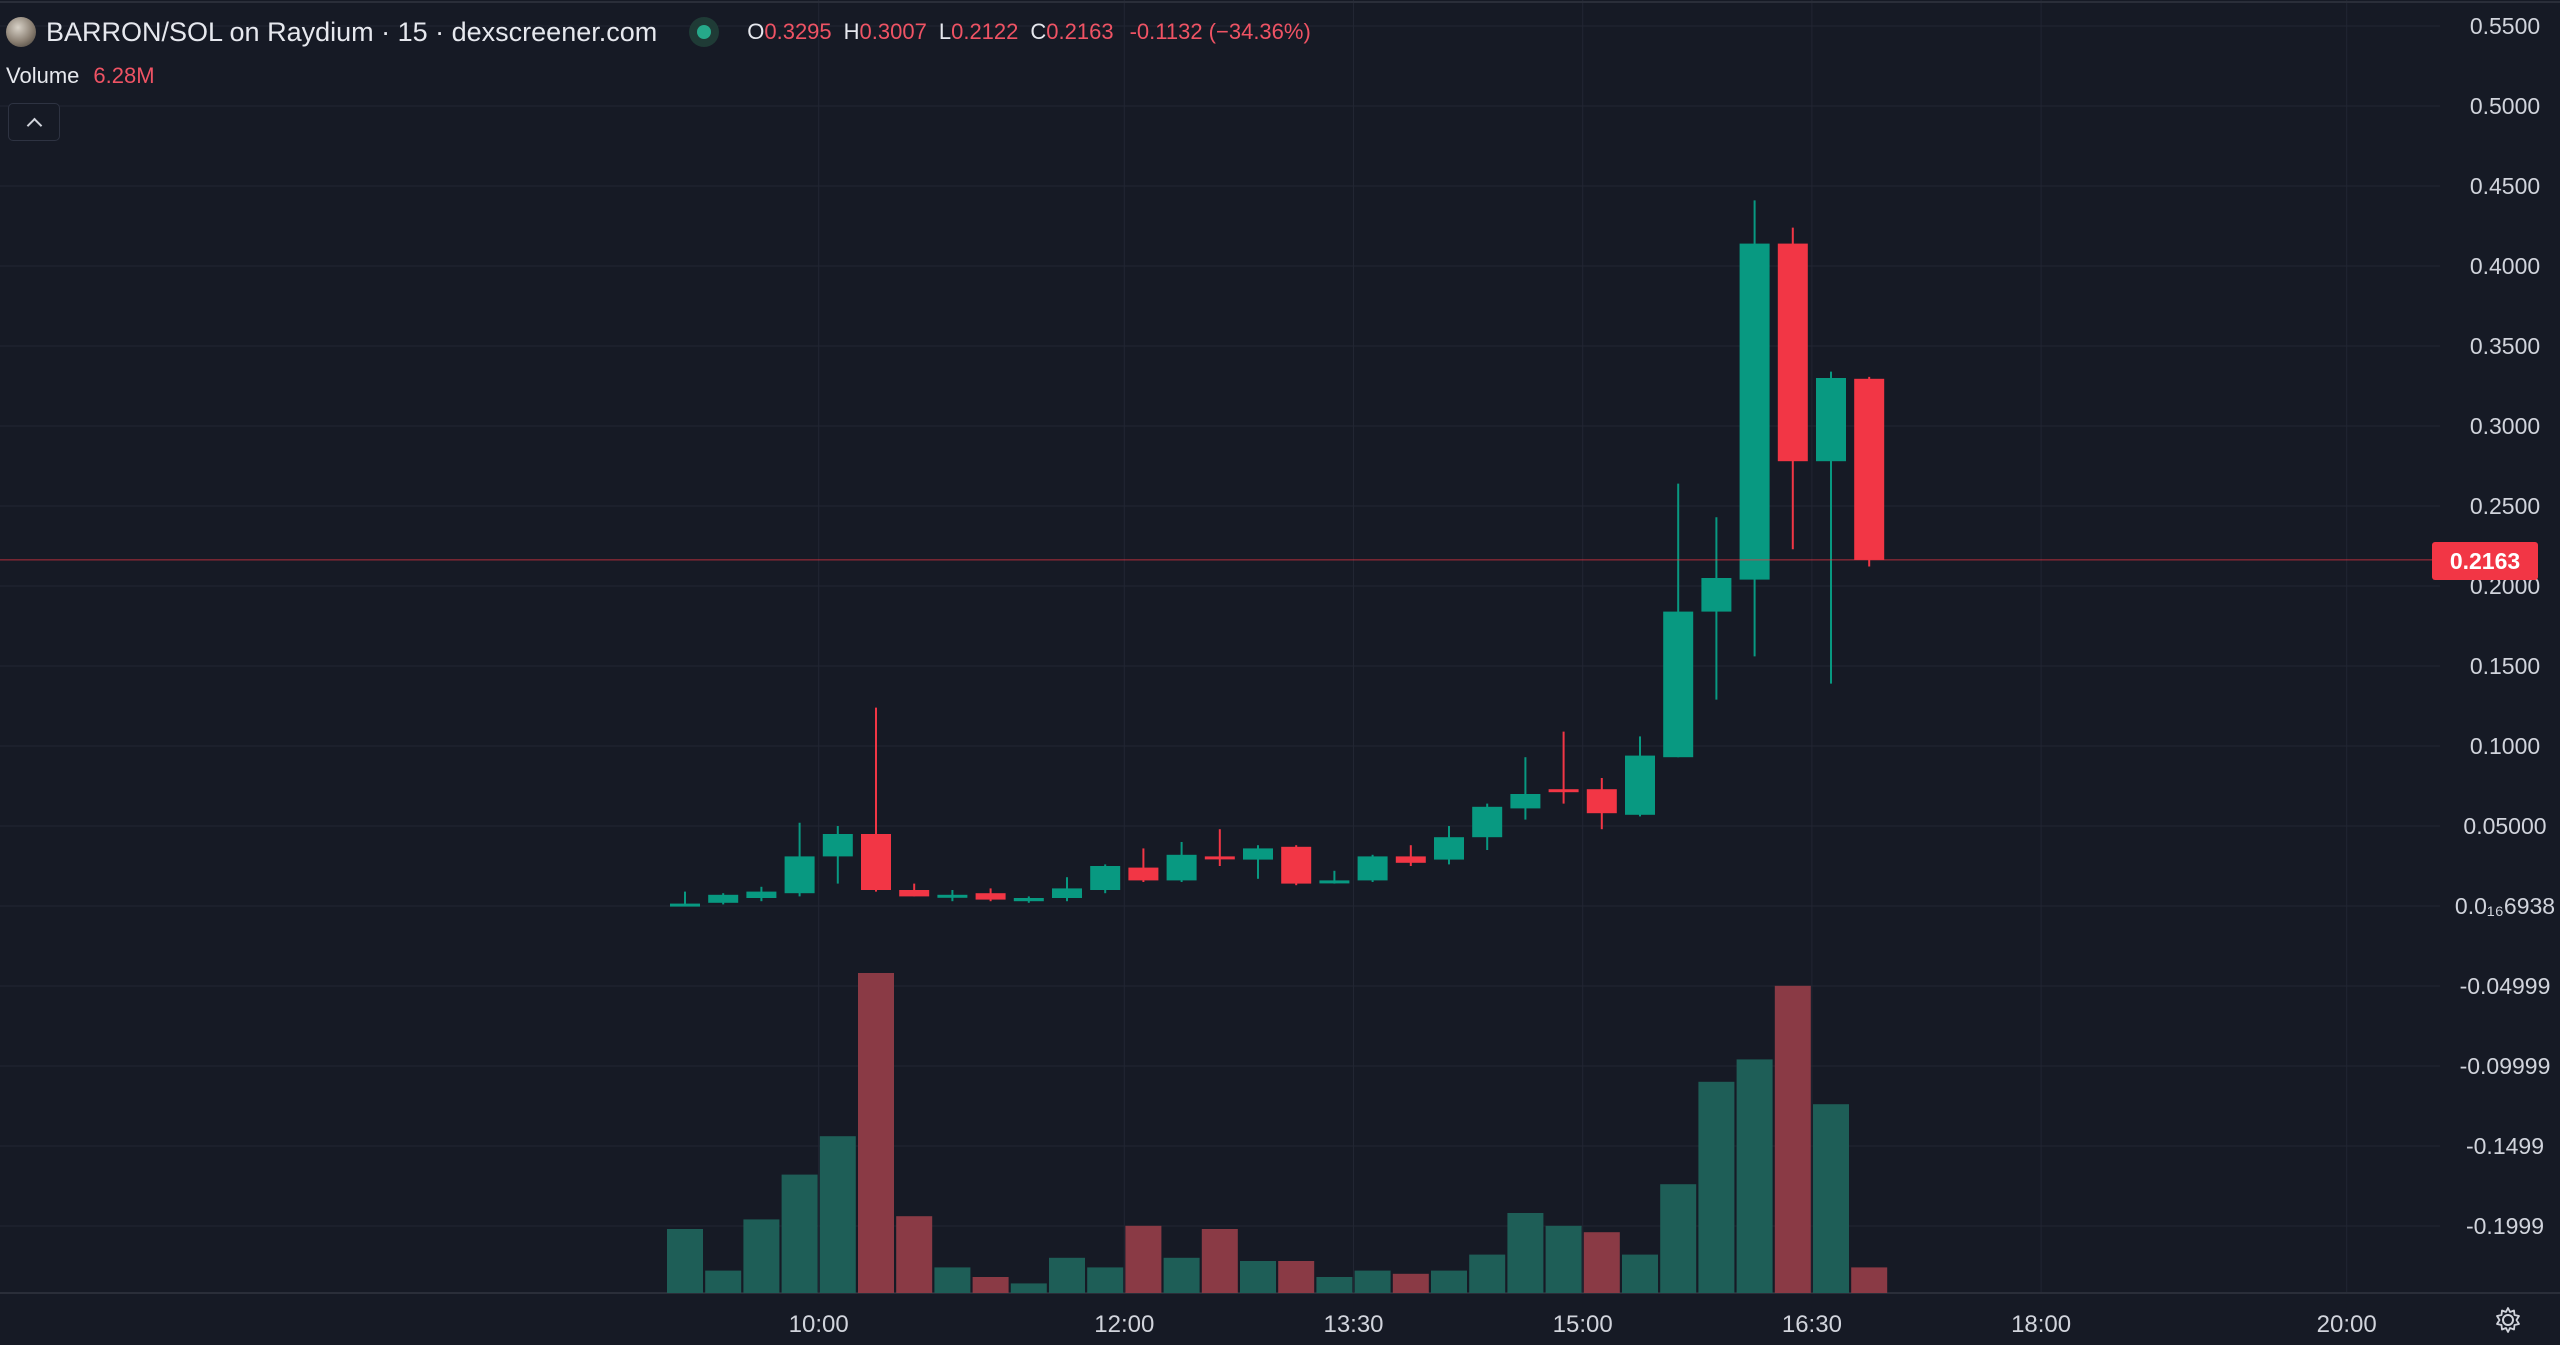 The image size is (2560, 1345). What do you see at coordinates (2505, 1146) in the screenshot?
I see `y-tick-label: -0.1499` at bounding box center [2505, 1146].